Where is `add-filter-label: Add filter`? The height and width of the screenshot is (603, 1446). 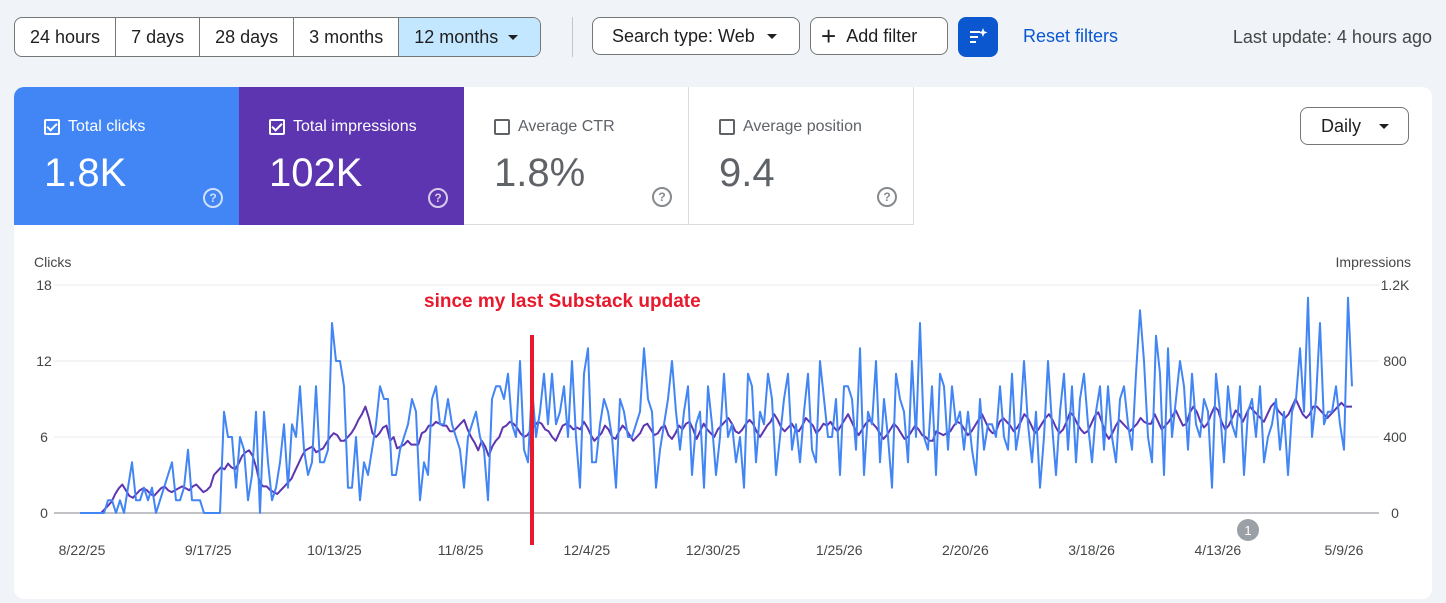
add-filter-label: Add filter is located at coordinates (882, 35).